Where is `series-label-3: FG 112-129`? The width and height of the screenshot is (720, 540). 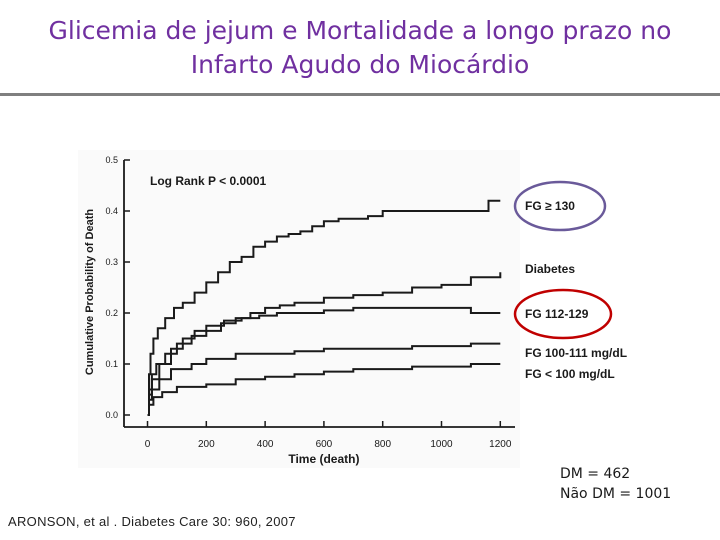 series-label-3: FG 112-129 is located at coordinates (557, 314).